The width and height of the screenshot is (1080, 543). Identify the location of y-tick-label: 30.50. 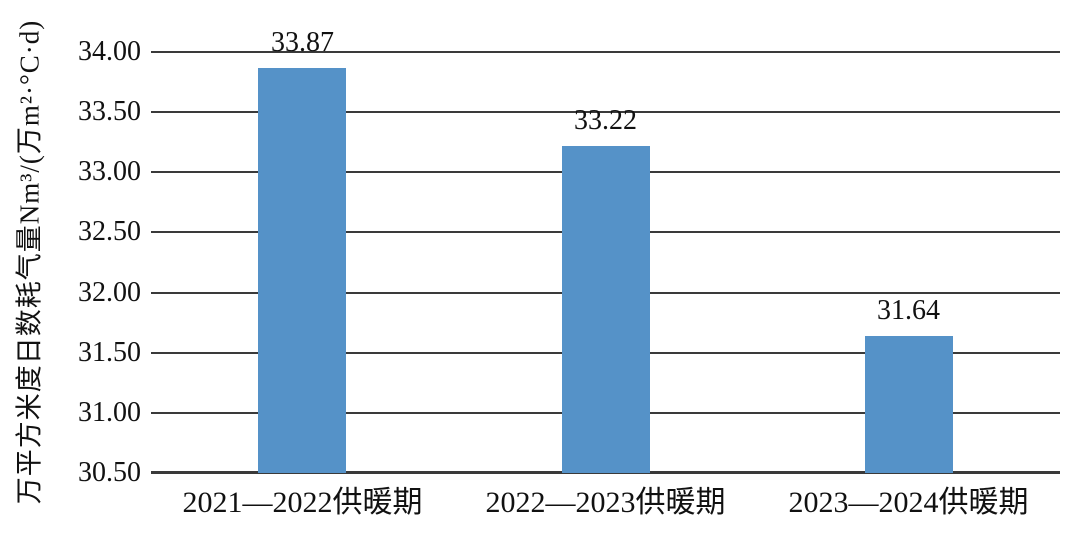
(109, 472).